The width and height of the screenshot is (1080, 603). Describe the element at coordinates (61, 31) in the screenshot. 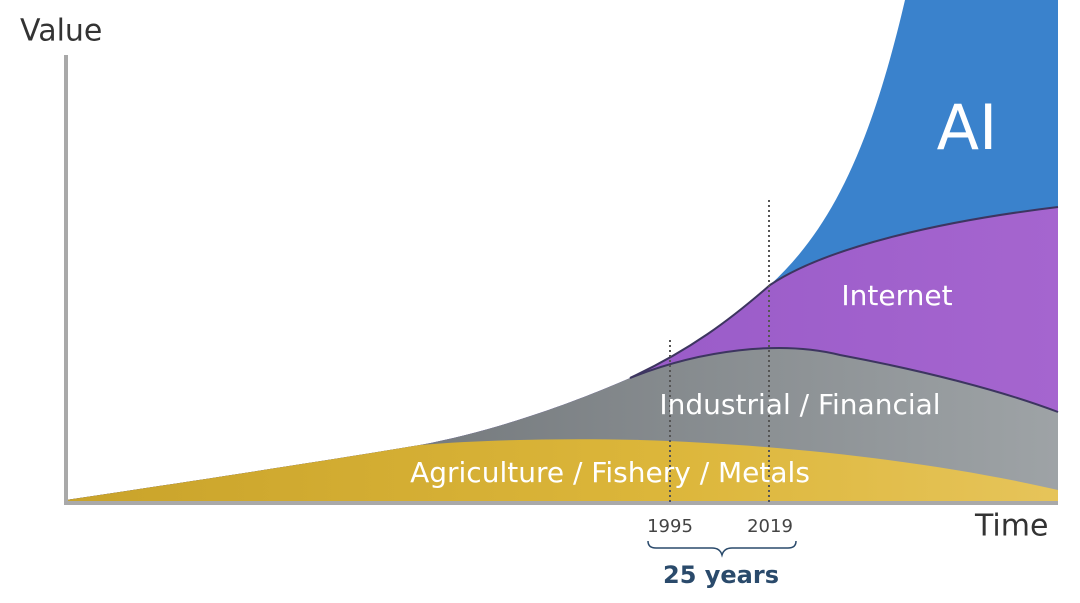

I see `y-axis-label: Value` at that location.